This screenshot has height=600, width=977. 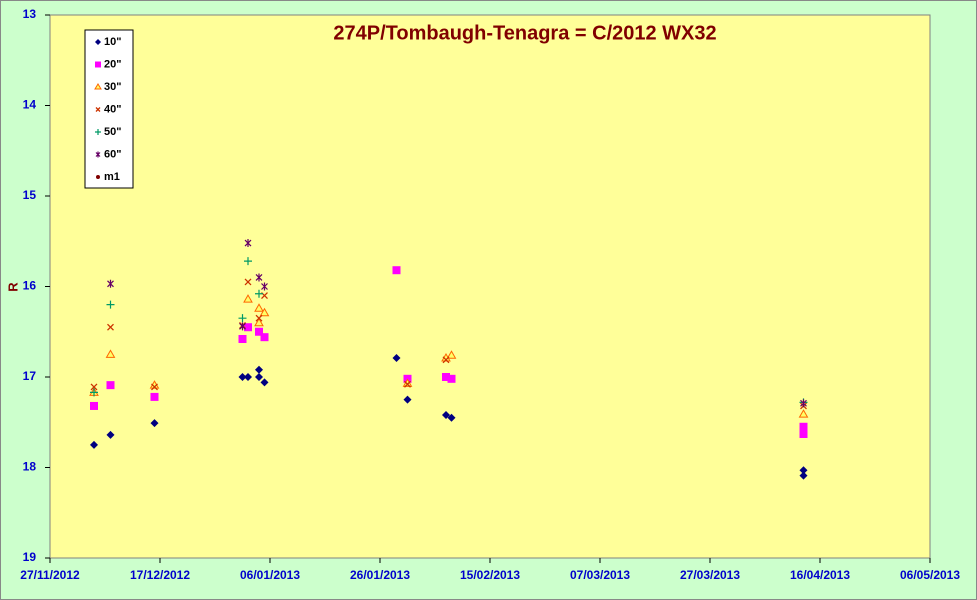 What do you see at coordinates (30, 105) in the screenshot?
I see `y-tick-label: 14` at bounding box center [30, 105].